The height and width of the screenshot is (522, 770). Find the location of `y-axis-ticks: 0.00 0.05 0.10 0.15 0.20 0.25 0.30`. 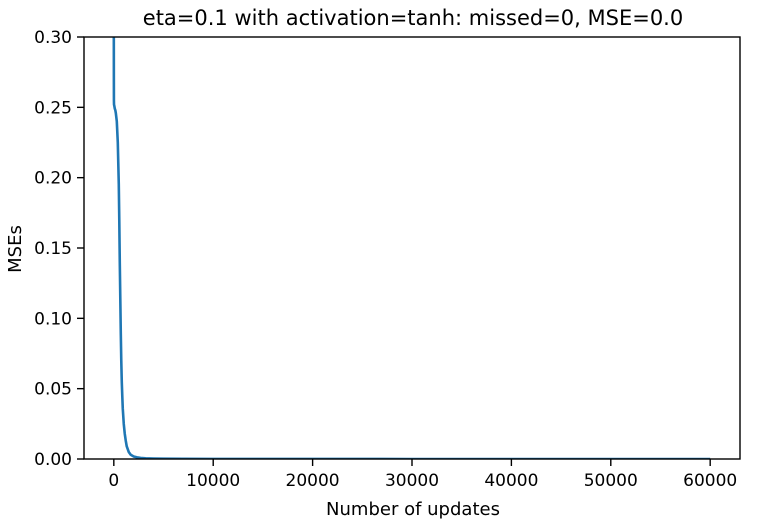

y-axis-ticks: 0.00 0.05 0.10 0.15 0.20 0.25 0.30 is located at coordinates (59, 249).